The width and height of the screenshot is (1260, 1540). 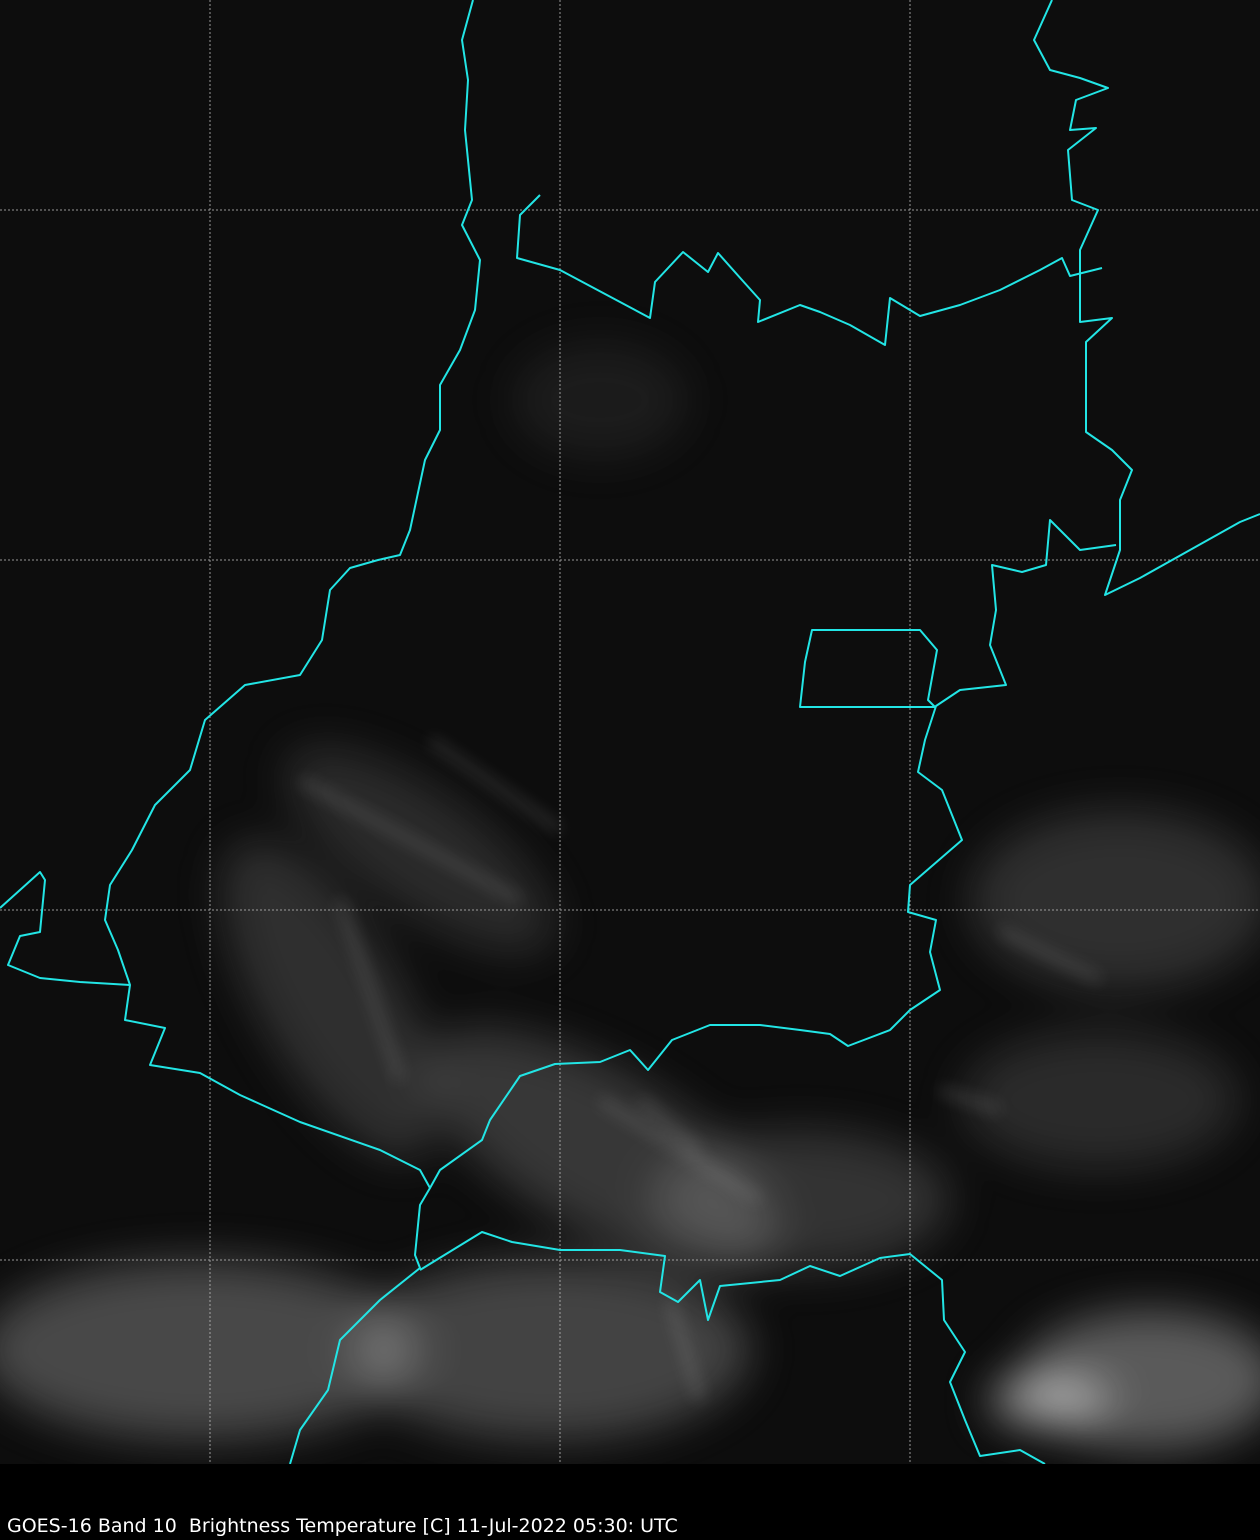 What do you see at coordinates (1146, 298) in the screenshot?
I see `eastern-border` at bounding box center [1146, 298].